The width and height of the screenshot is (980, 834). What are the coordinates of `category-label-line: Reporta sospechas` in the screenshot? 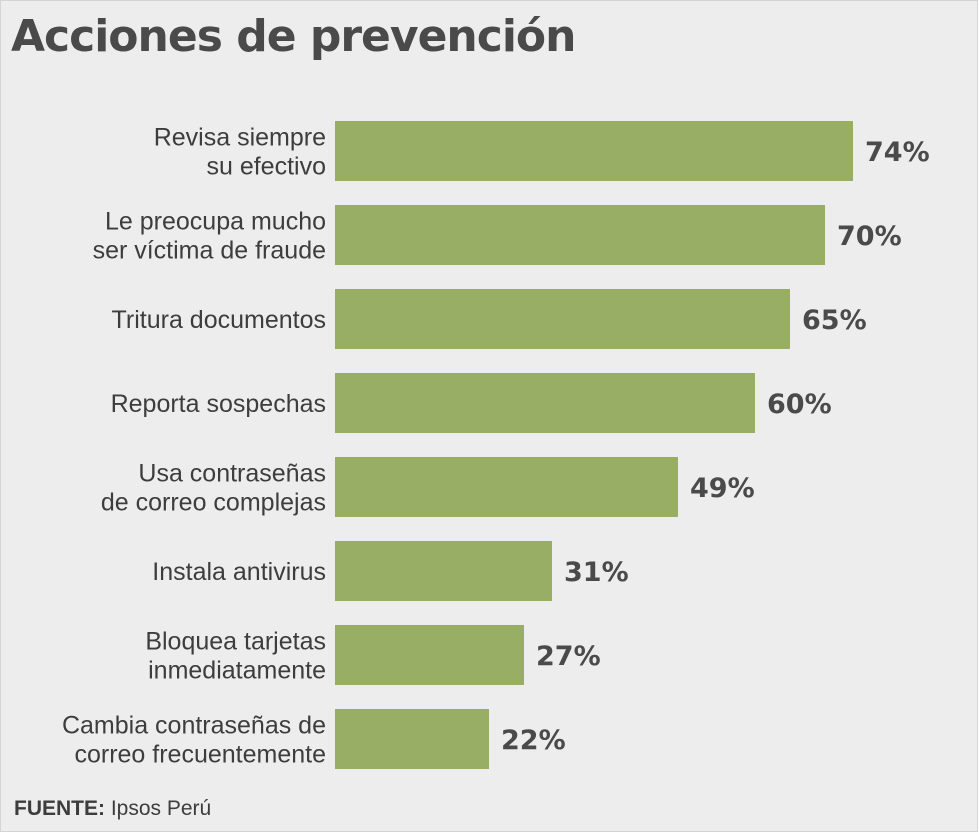 It's located at (218, 404).